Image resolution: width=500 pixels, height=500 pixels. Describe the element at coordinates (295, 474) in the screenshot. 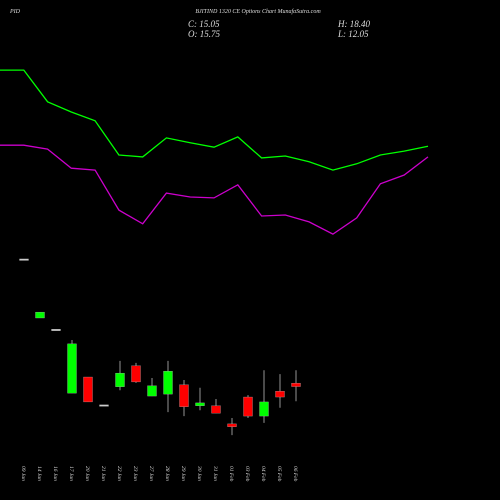

I see `x-tick-label: 06 Feb` at that location.